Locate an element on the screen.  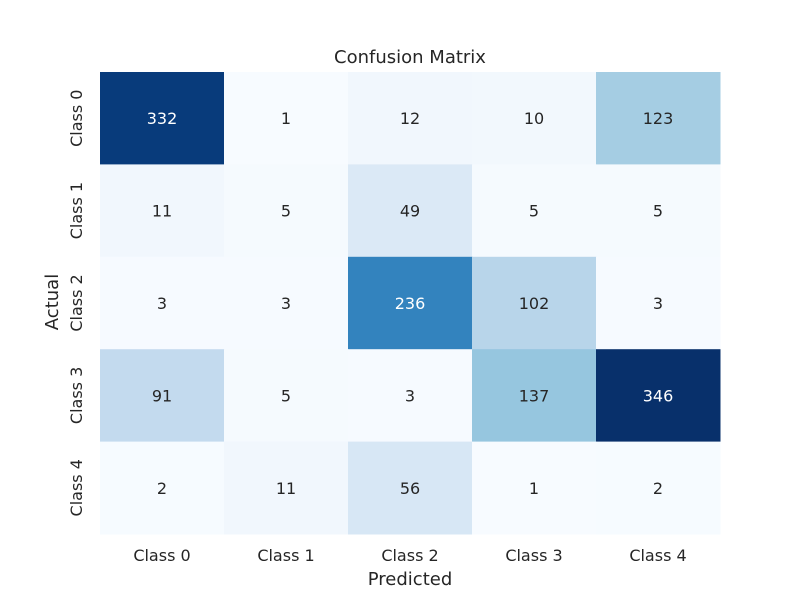
x-tick-label: Class 1 is located at coordinates (285, 555).